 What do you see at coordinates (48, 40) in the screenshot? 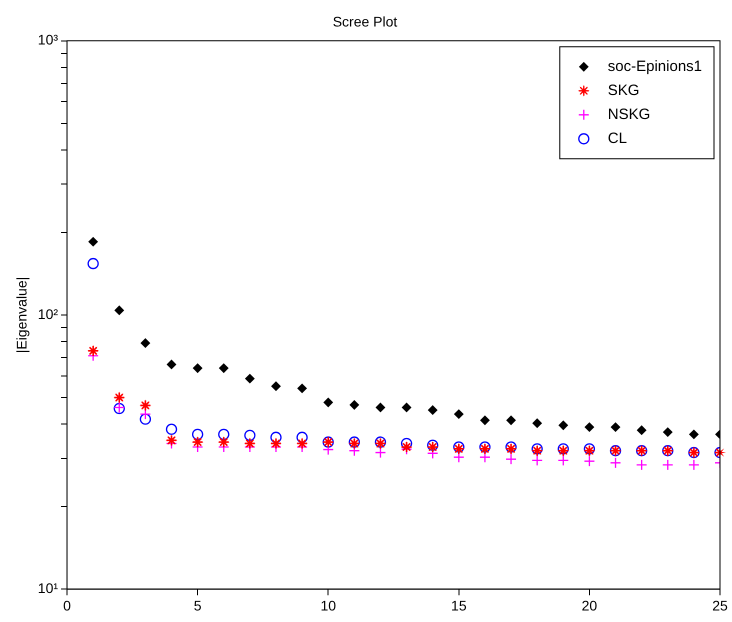
I see `y-tick-label: 10³` at bounding box center [48, 40].